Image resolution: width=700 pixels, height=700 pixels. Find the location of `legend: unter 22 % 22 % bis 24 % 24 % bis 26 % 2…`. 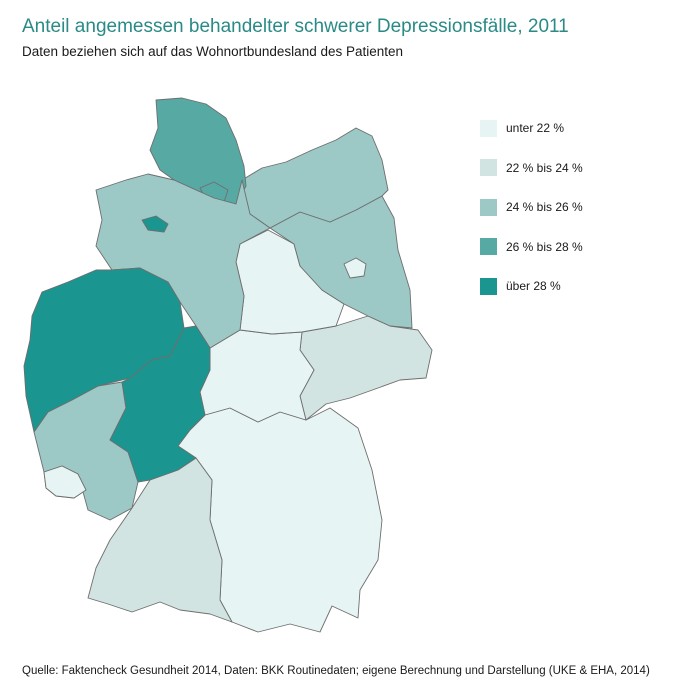

legend: unter 22 % 22 % bis 24 % 24 % bis 26 % 2… is located at coordinates (531, 217).